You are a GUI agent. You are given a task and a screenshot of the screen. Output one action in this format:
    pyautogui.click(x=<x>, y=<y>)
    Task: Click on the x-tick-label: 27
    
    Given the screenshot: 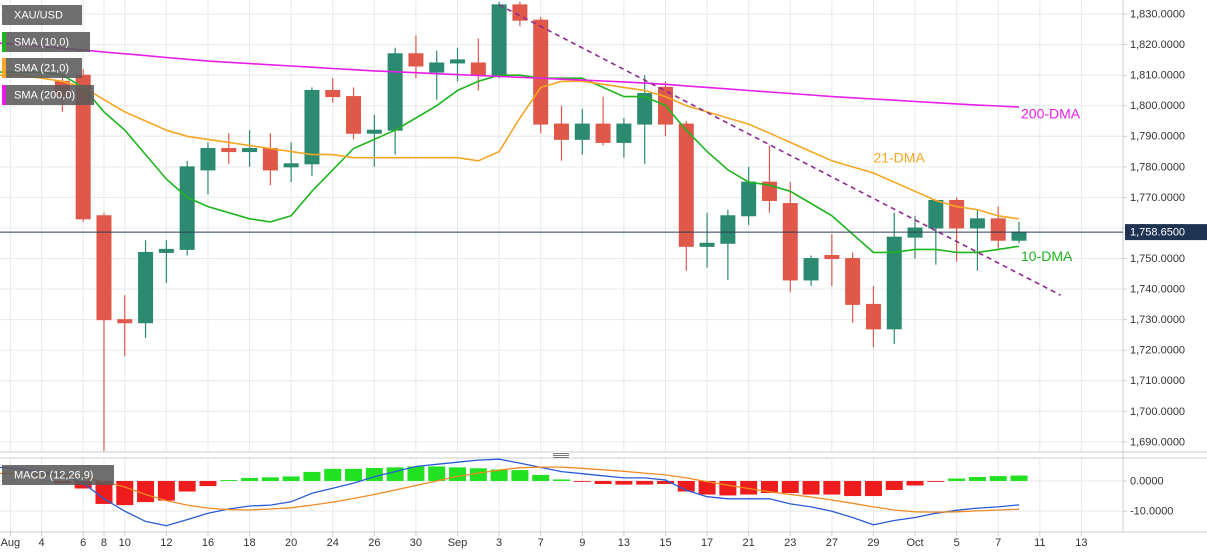 What is the action you would take?
    pyautogui.click(x=832, y=543)
    